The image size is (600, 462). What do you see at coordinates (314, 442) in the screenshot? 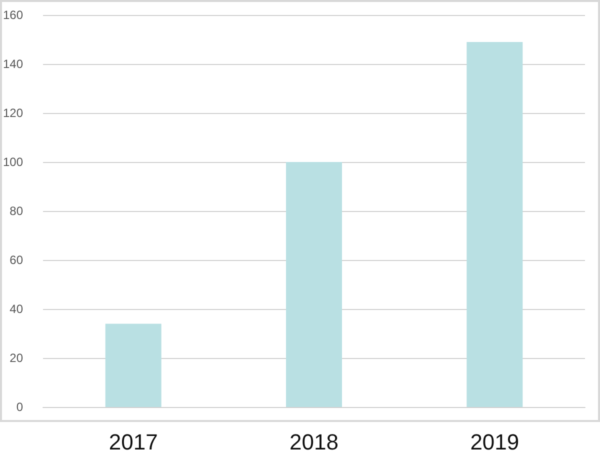
I see `x-tick-label: 2018` at bounding box center [314, 442].